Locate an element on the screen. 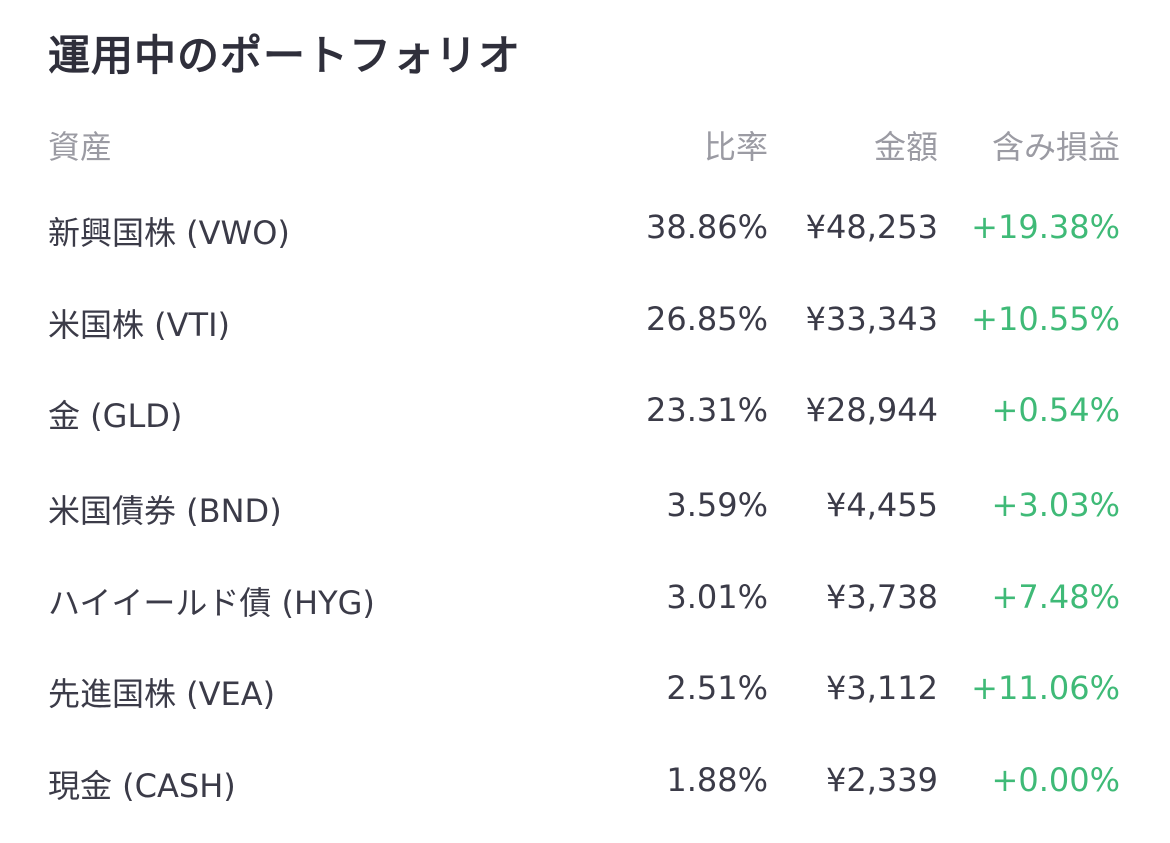 The height and width of the screenshot is (843, 1170). header-asset: 資産 is located at coordinates (80, 147).